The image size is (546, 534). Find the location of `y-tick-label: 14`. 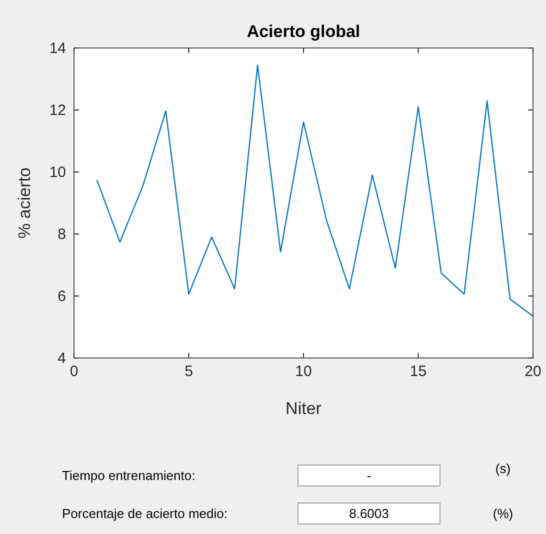

y-tick-label: 14 is located at coordinates (57, 48).